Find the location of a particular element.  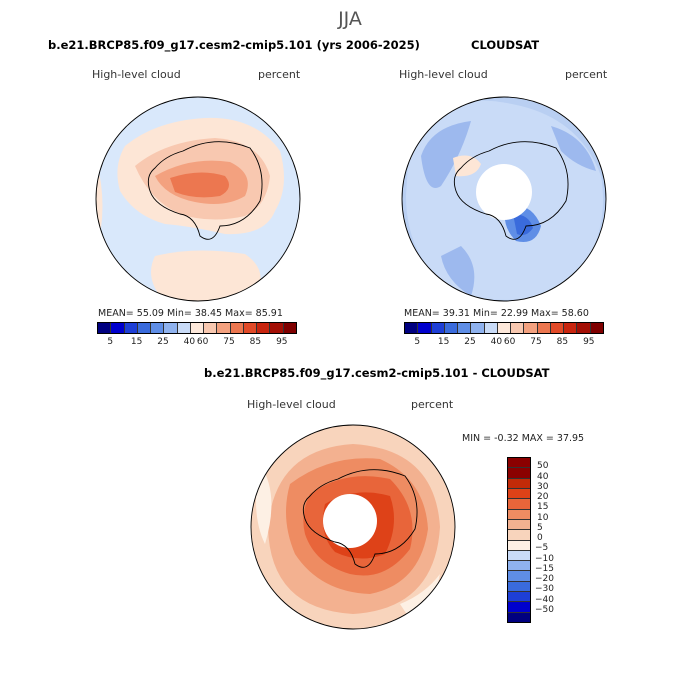

colorbar-tick-label: −20 is located at coordinates (544, 579).